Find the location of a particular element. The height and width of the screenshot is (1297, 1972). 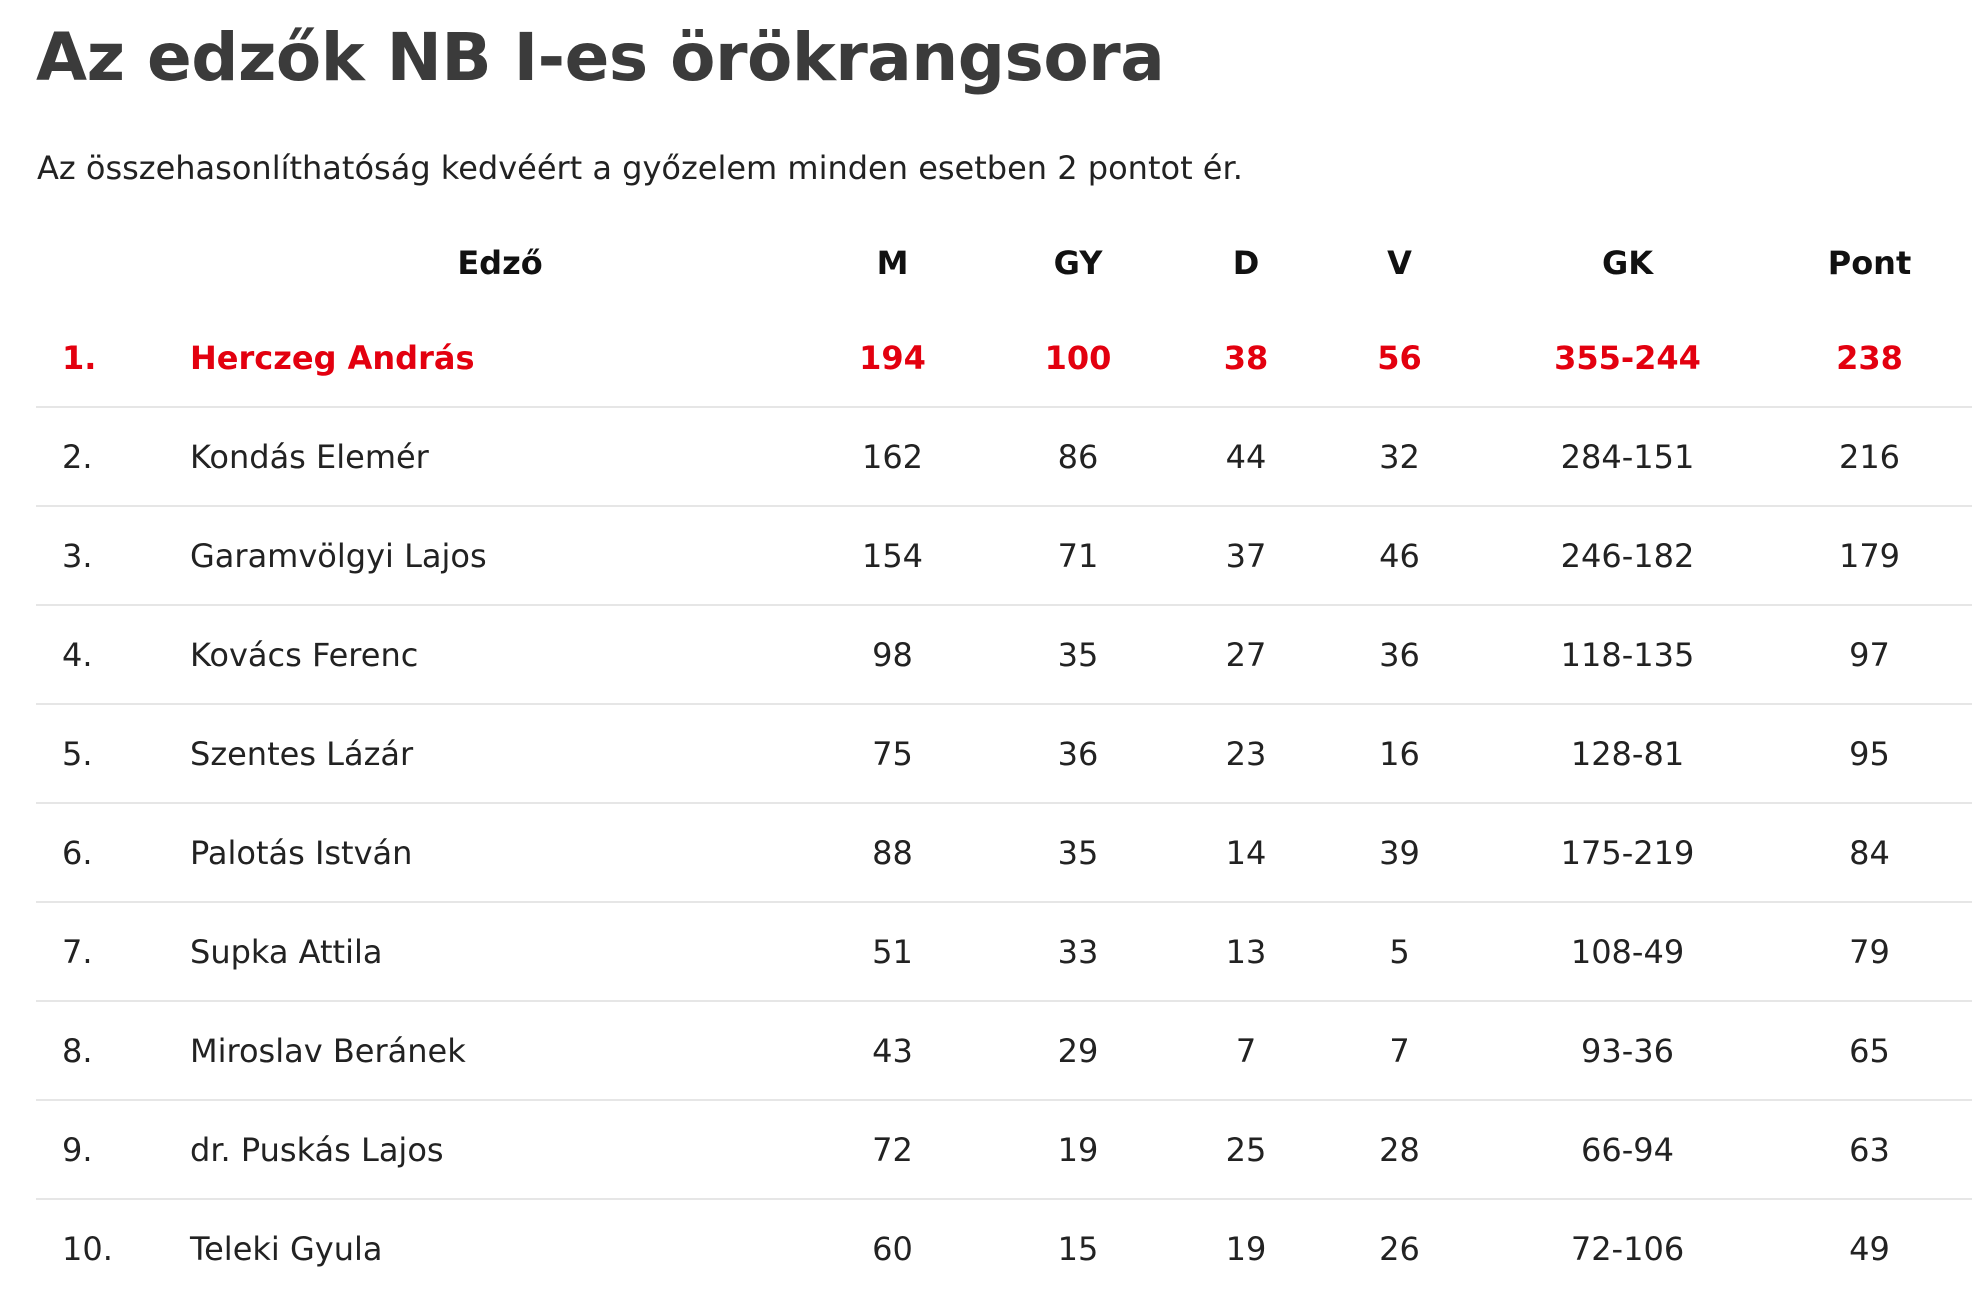

rank-cell: 5. is located at coordinates (113, 754).